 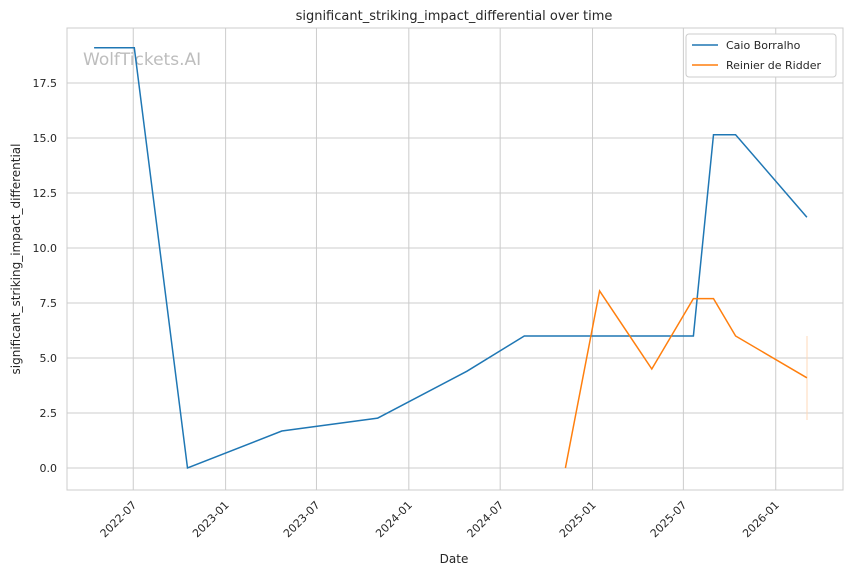 What do you see at coordinates (454, 559) in the screenshot?
I see `x-axis-label: Date` at bounding box center [454, 559].